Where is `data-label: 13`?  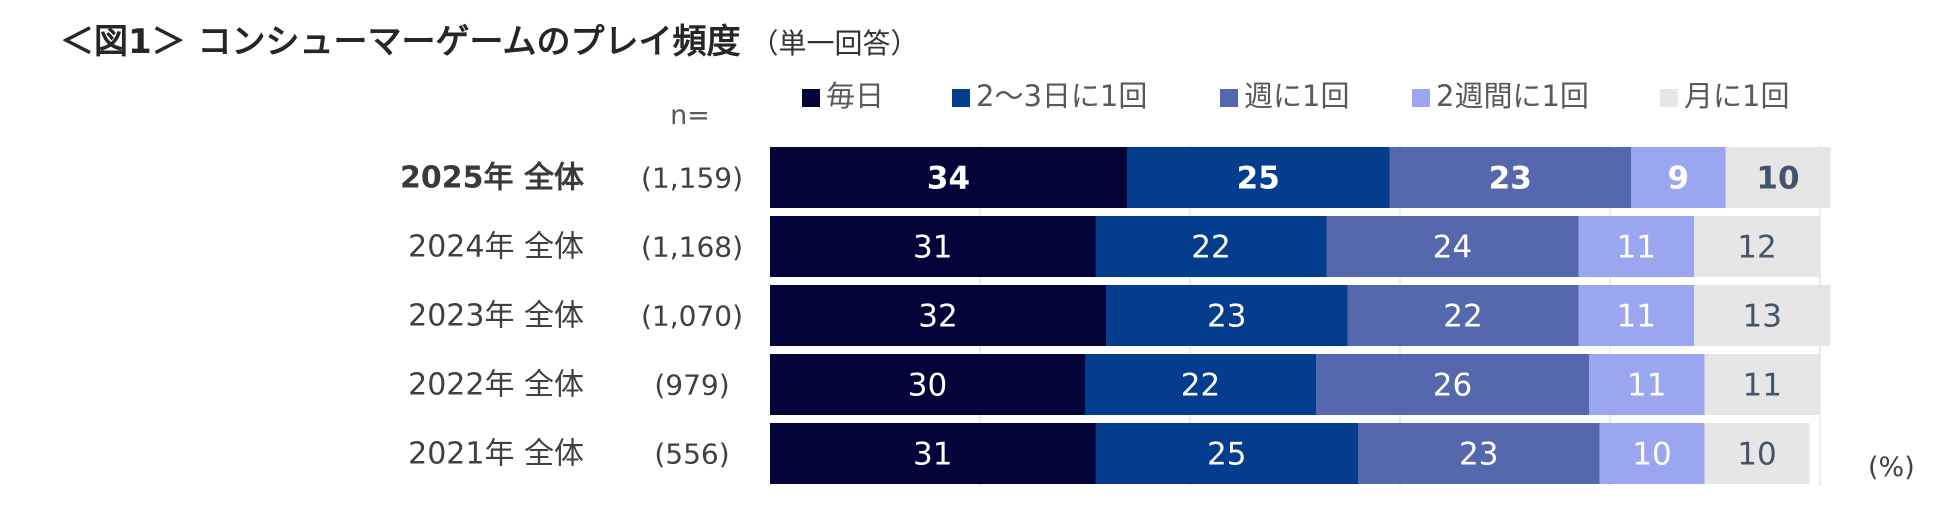 data-label: 13 is located at coordinates (1762, 317).